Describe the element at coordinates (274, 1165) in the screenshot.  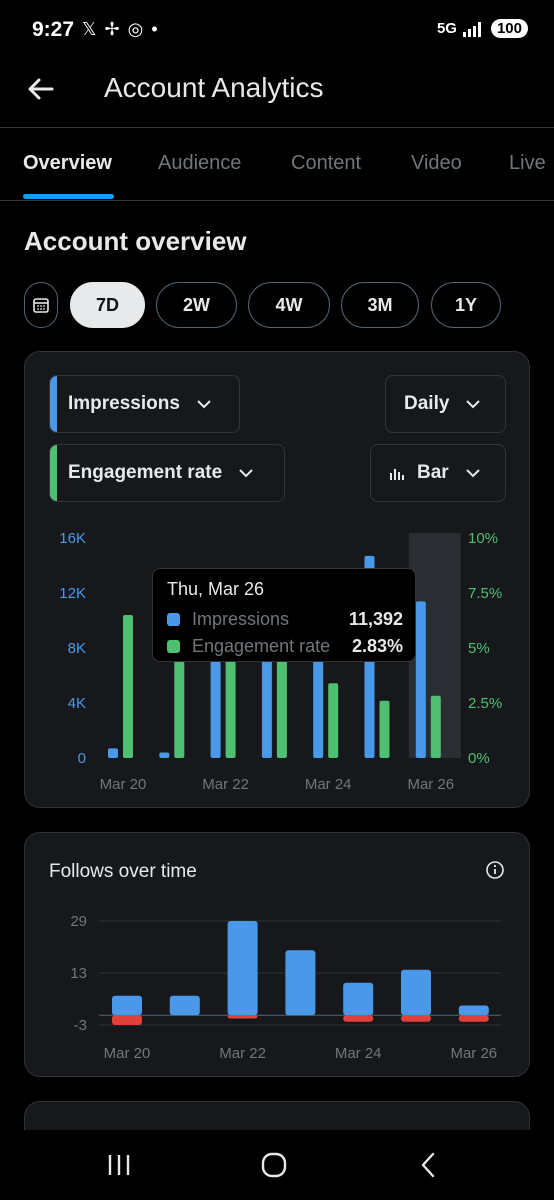
I see `home-icon` at that location.